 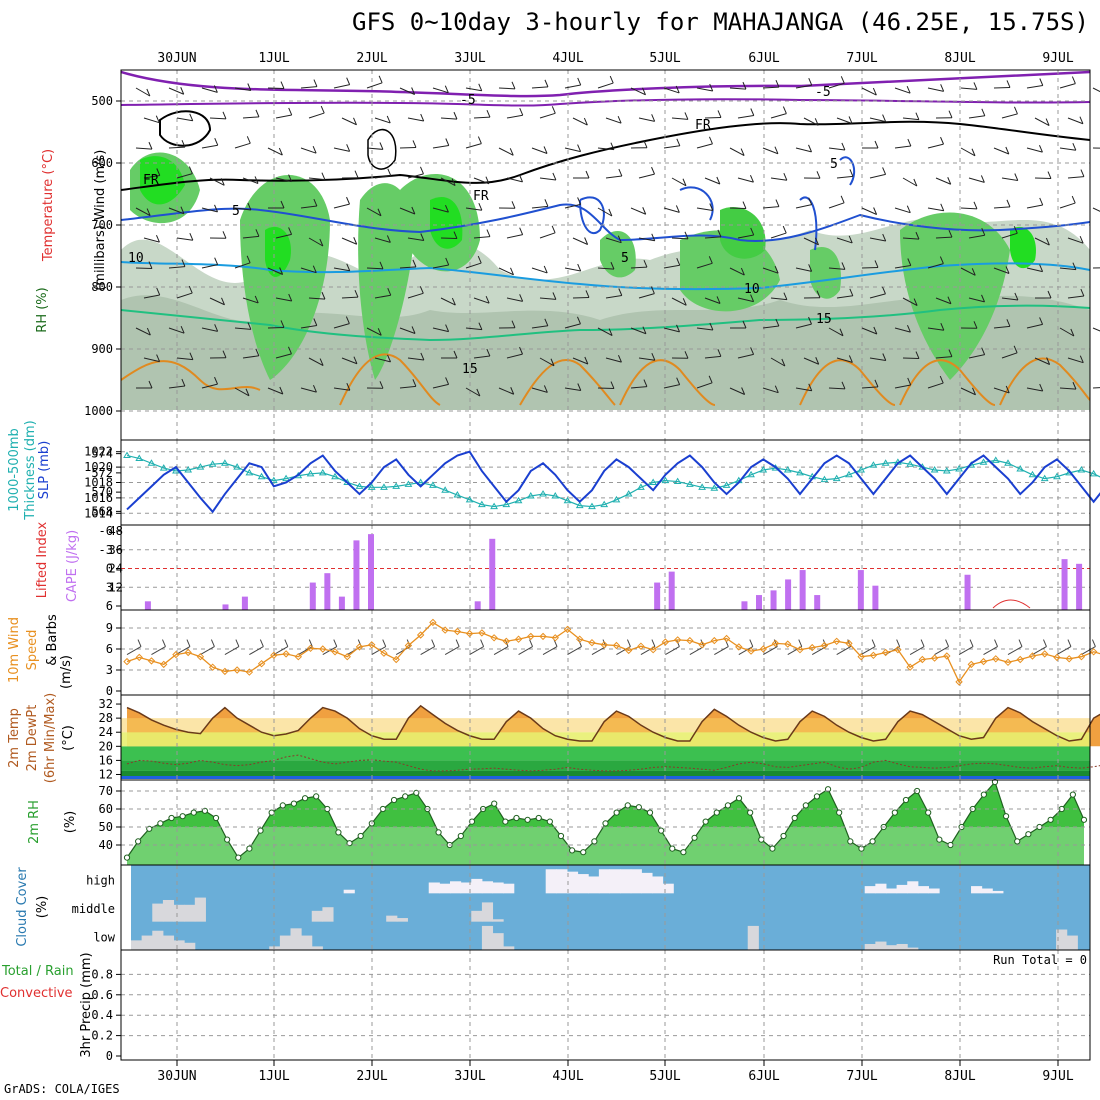 I want to click on y-tick-label: 32, so click(x=106, y=704).